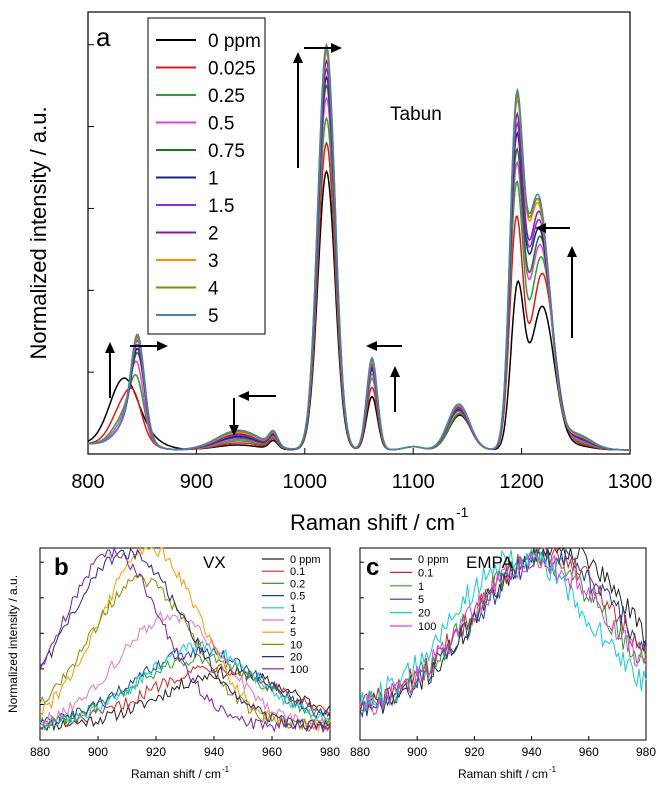  Describe the element at coordinates (87, 482) in the screenshot. I see `x-tick-label: 800` at that location.